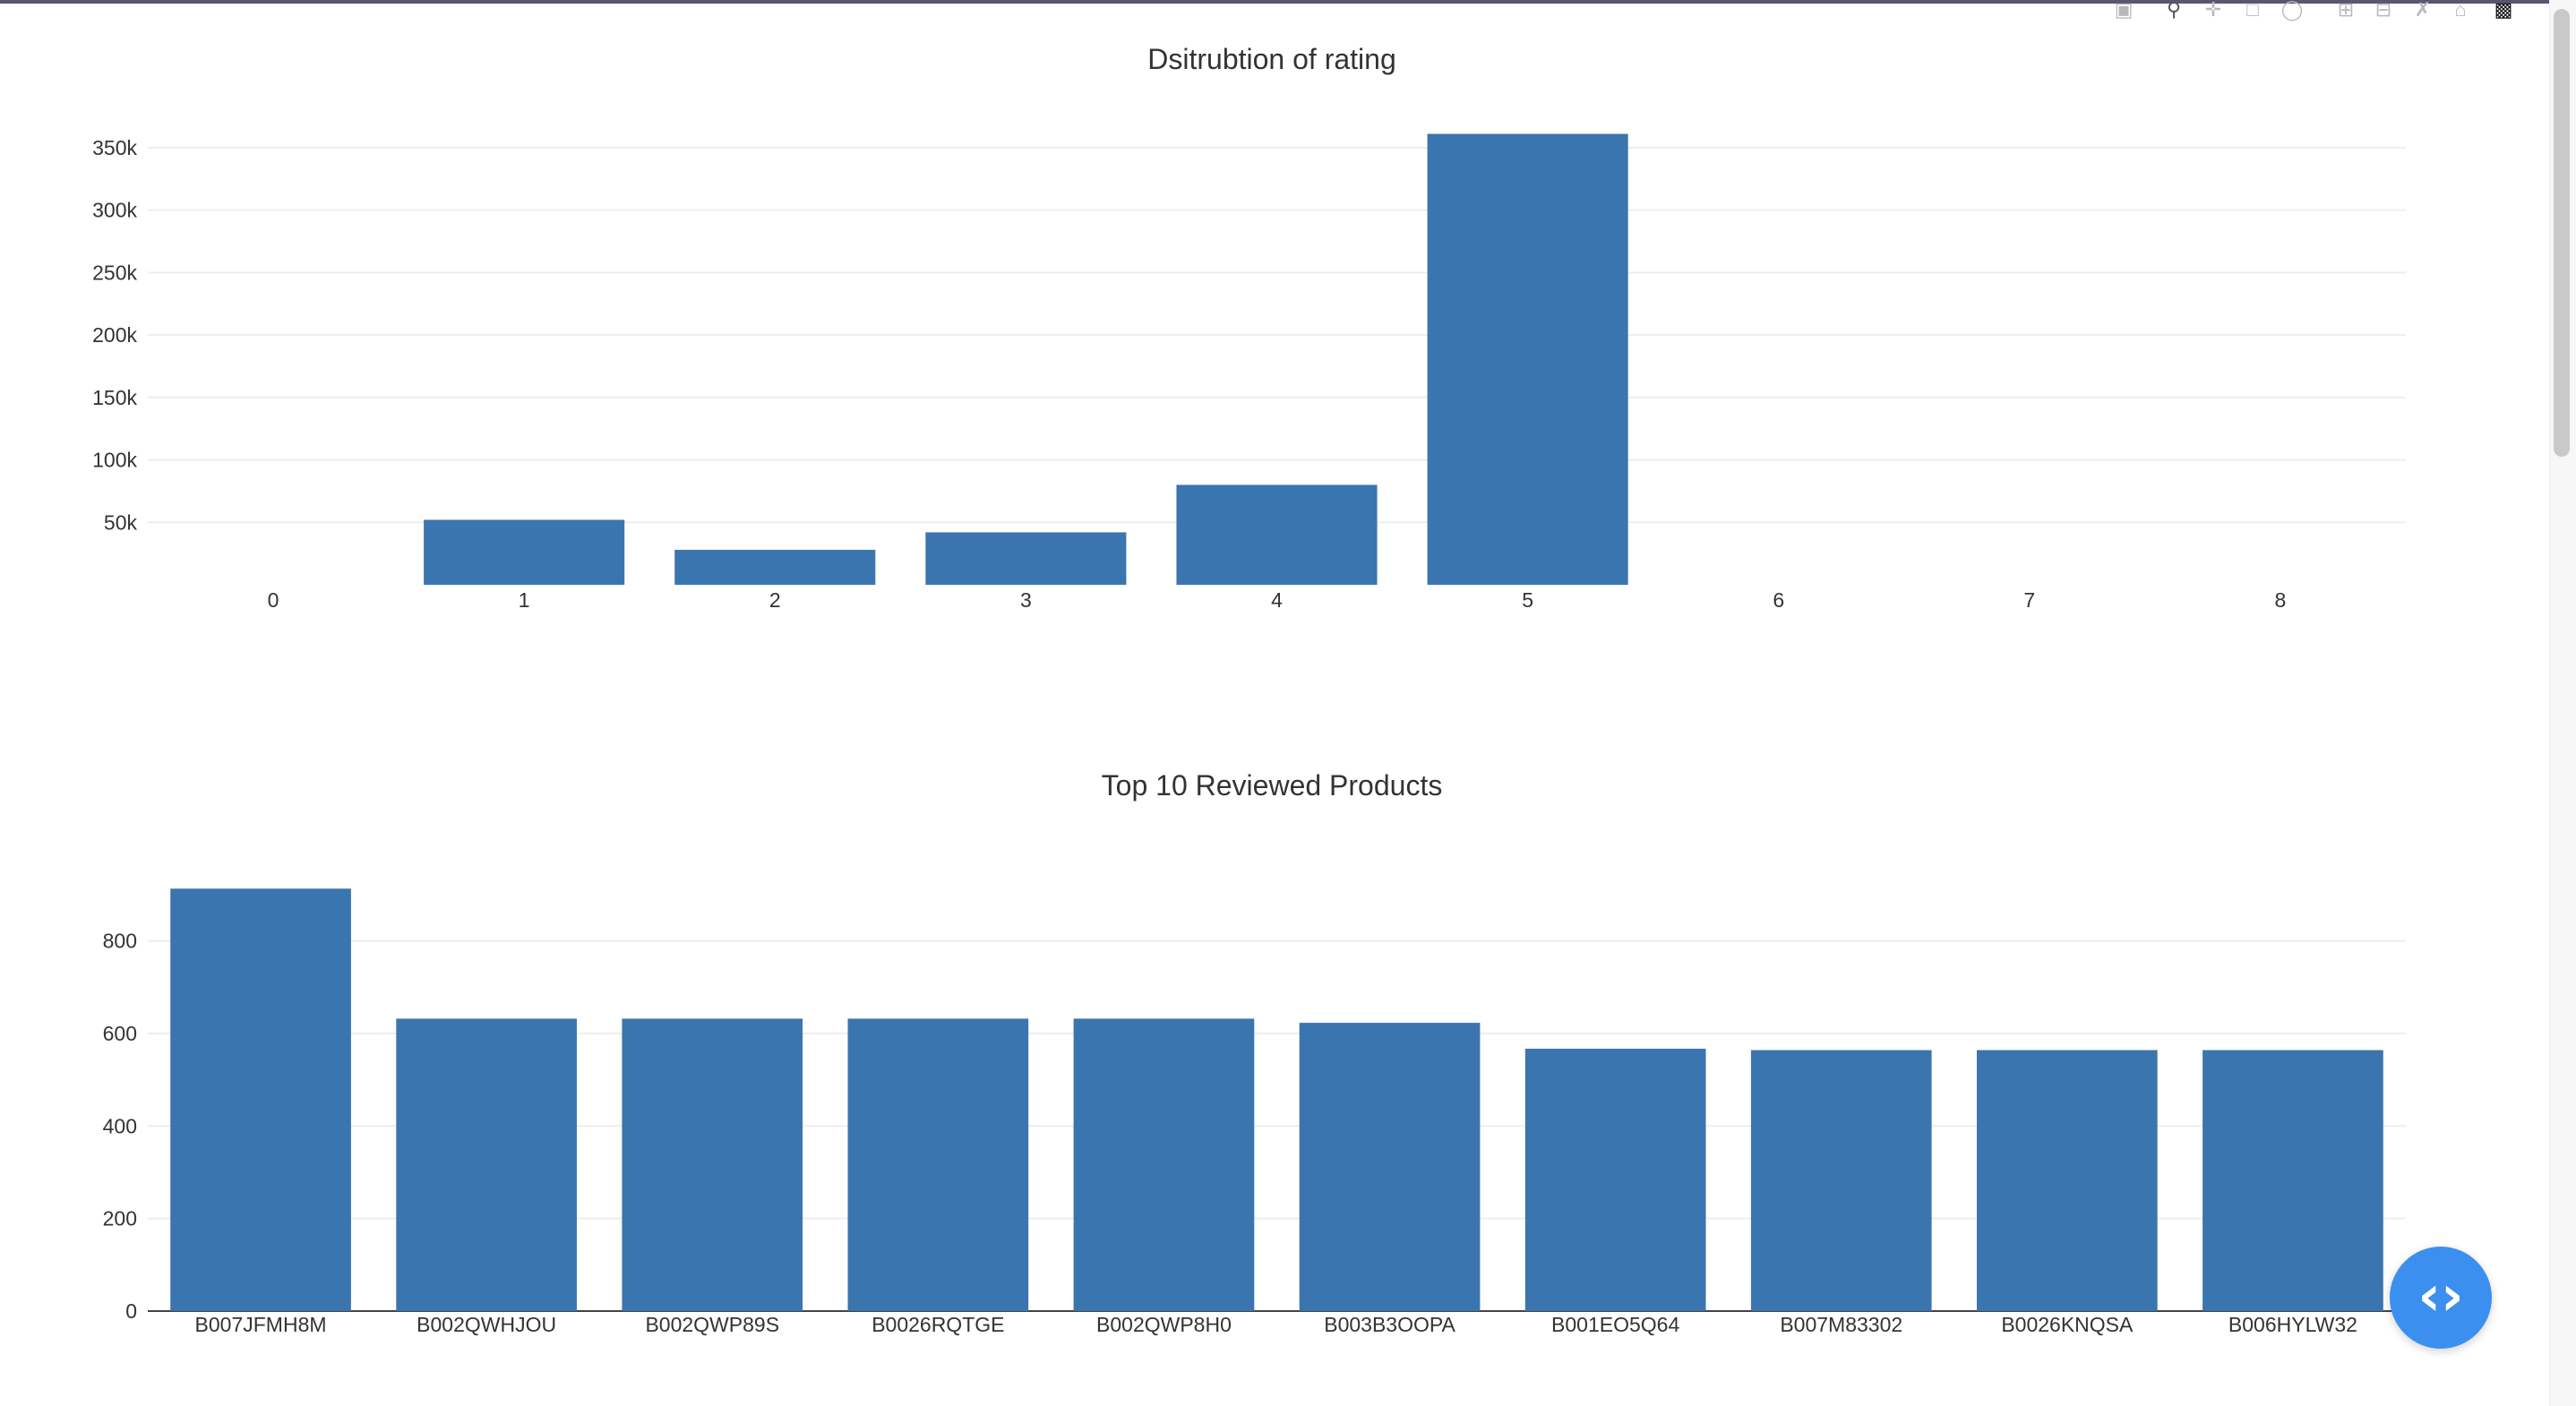 The height and width of the screenshot is (1406, 2576). Describe the element at coordinates (1272, 785) in the screenshot. I see `chart-title: Top 10 Reviewed Products` at that location.